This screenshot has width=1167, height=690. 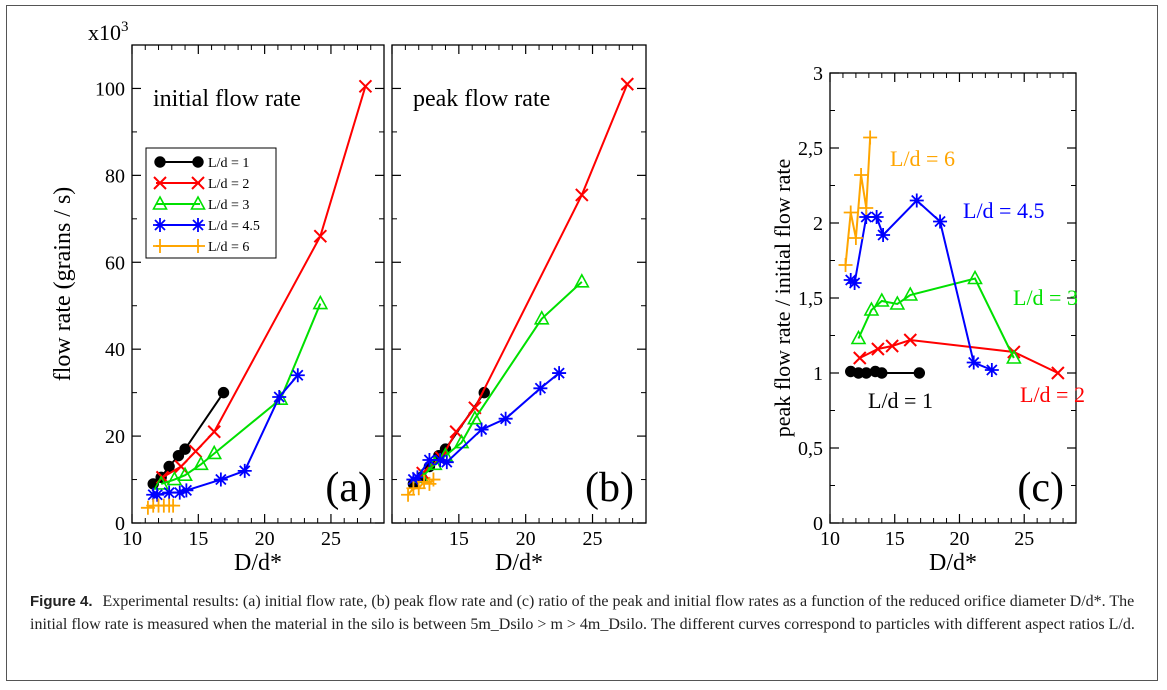 I want to click on y-tick-label: 0, so click(x=818, y=524).